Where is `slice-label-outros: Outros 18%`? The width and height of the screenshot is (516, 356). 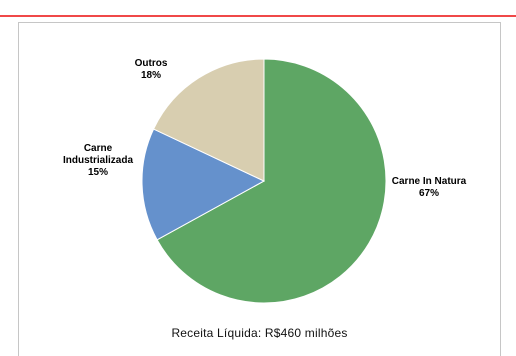
slice-label-outros: Outros 18% is located at coordinates (151, 69).